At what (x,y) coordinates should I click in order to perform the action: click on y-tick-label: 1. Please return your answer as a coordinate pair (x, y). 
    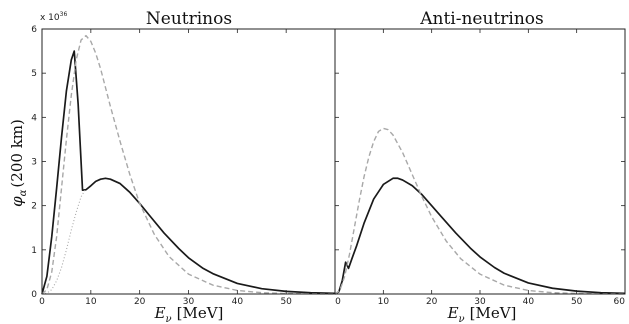
    Looking at the image, I should click on (34, 251).